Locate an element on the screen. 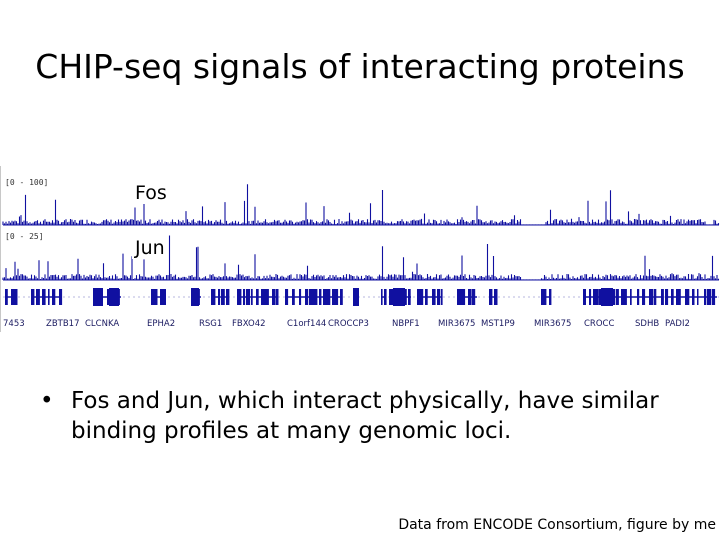  fos-signal-track is located at coordinates (361, 204).